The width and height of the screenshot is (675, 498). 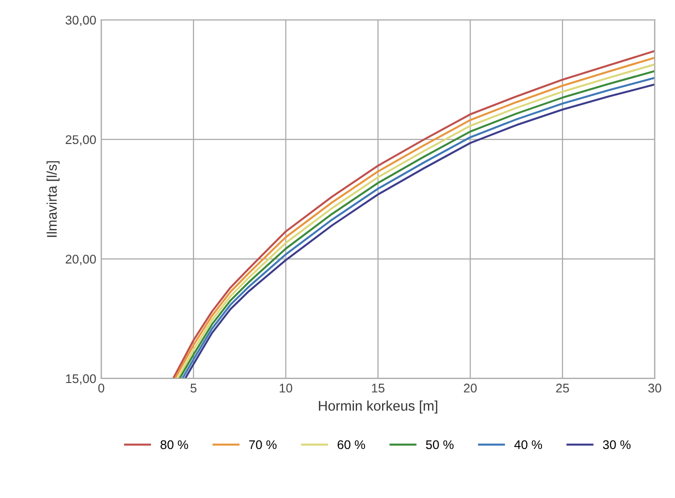 I want to click on x-tick-label: 20, so click(x=470, y=388).